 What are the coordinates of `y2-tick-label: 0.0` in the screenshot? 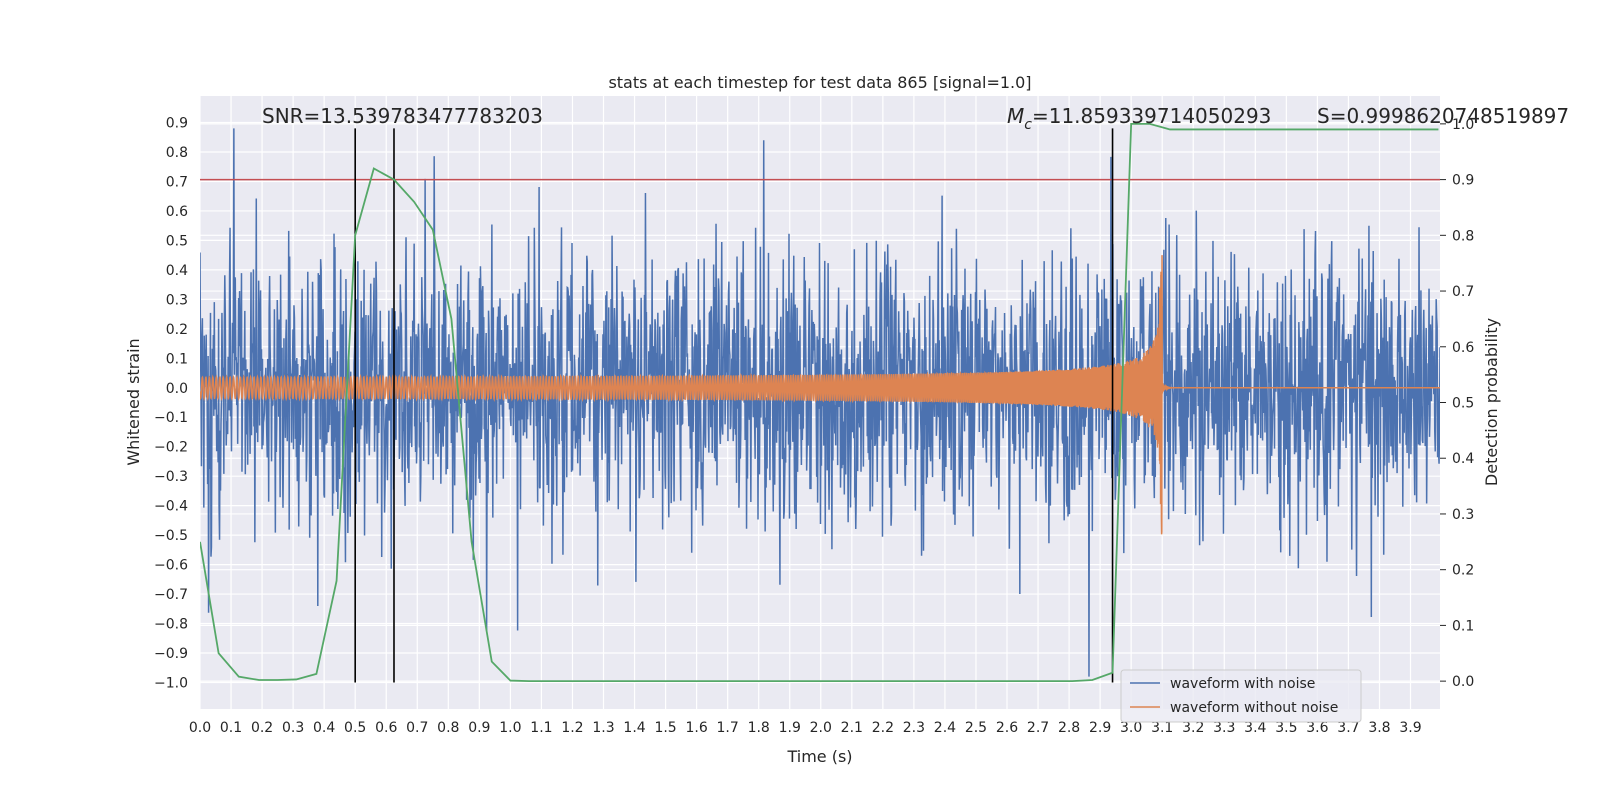 It's located at (1463, 682).